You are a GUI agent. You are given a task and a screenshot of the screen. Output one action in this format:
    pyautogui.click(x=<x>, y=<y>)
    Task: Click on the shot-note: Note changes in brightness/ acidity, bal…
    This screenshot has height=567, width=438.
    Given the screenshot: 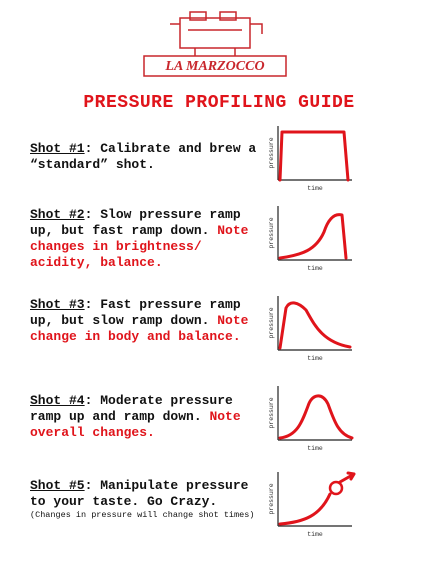 What is the action you would take?
    pyautogui.click(x=139, y=246)
    